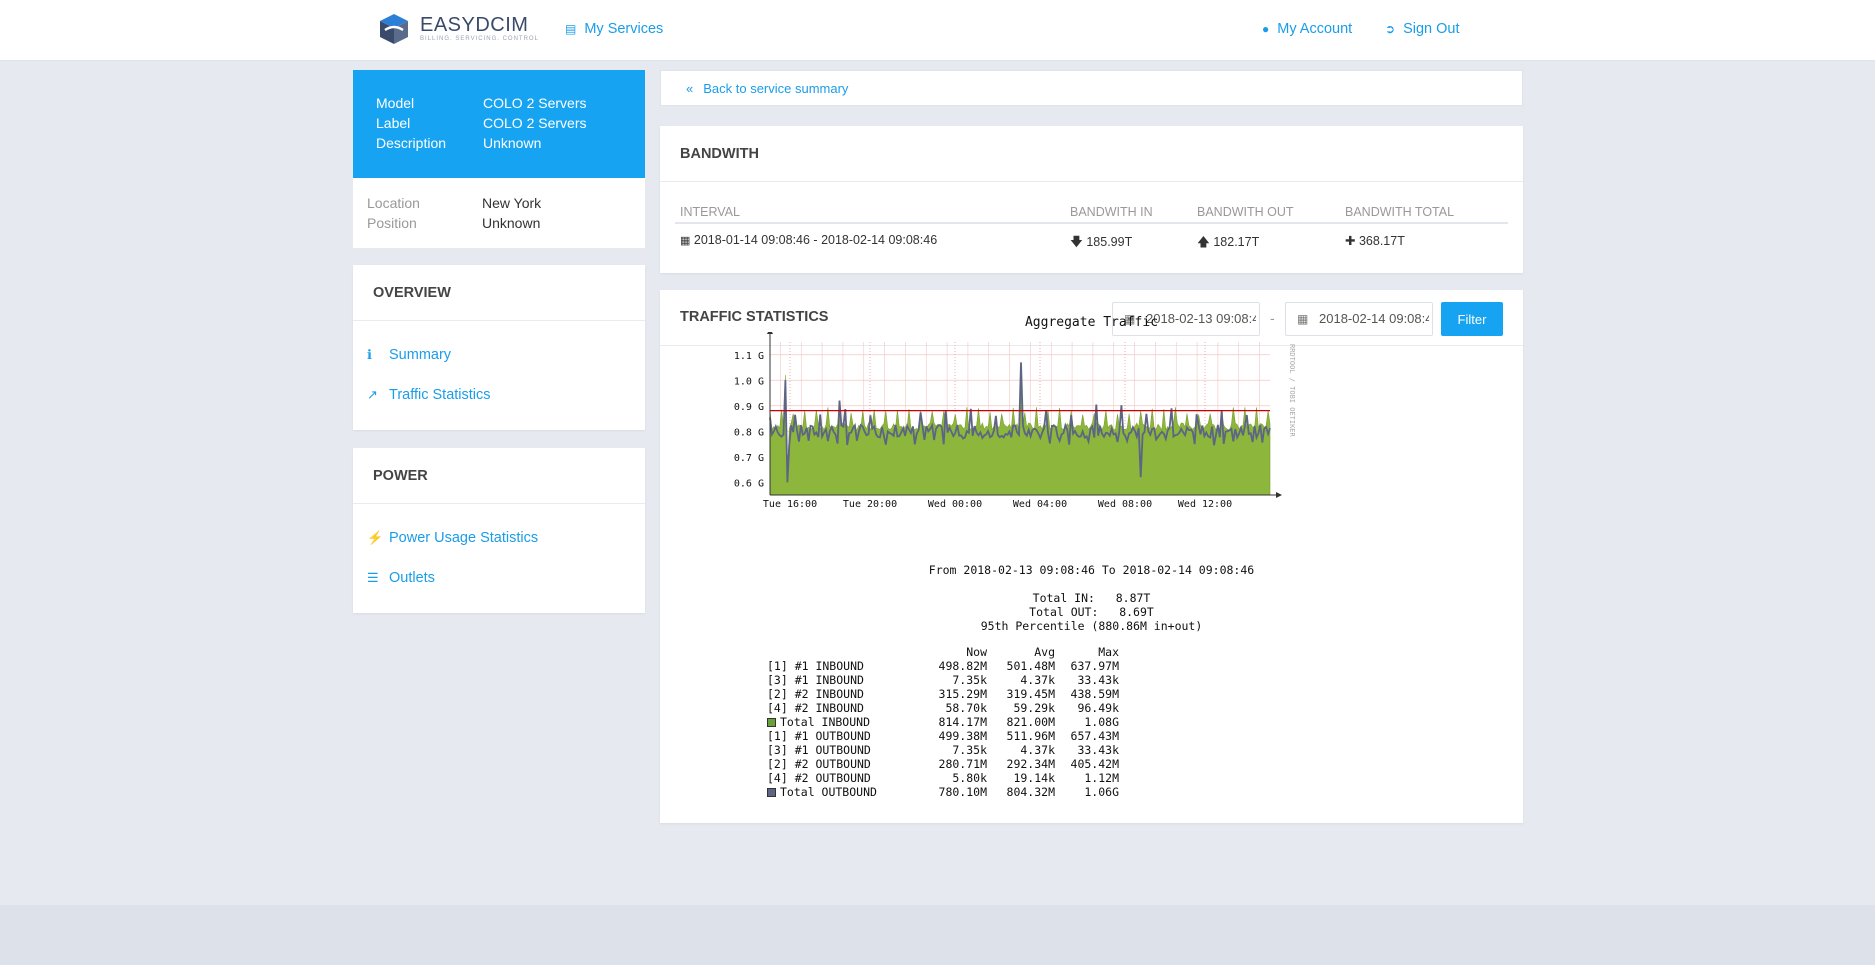 This screenshot has width=1875, height=965. I want to click on logo-cube-icon, so click(394, 29).